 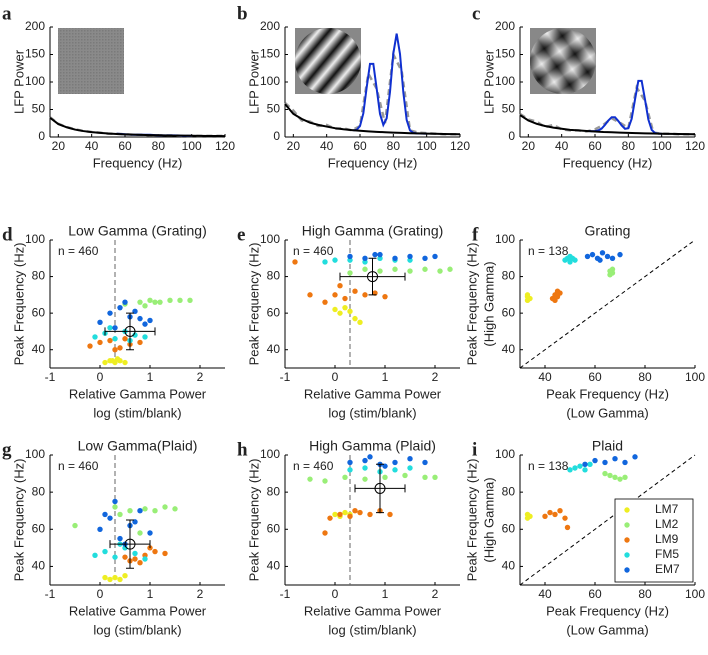 What do you see at coordinates (285, 377) in the screenshot?
I see `x-tick-label: -1` at bounding box center [285, 377].